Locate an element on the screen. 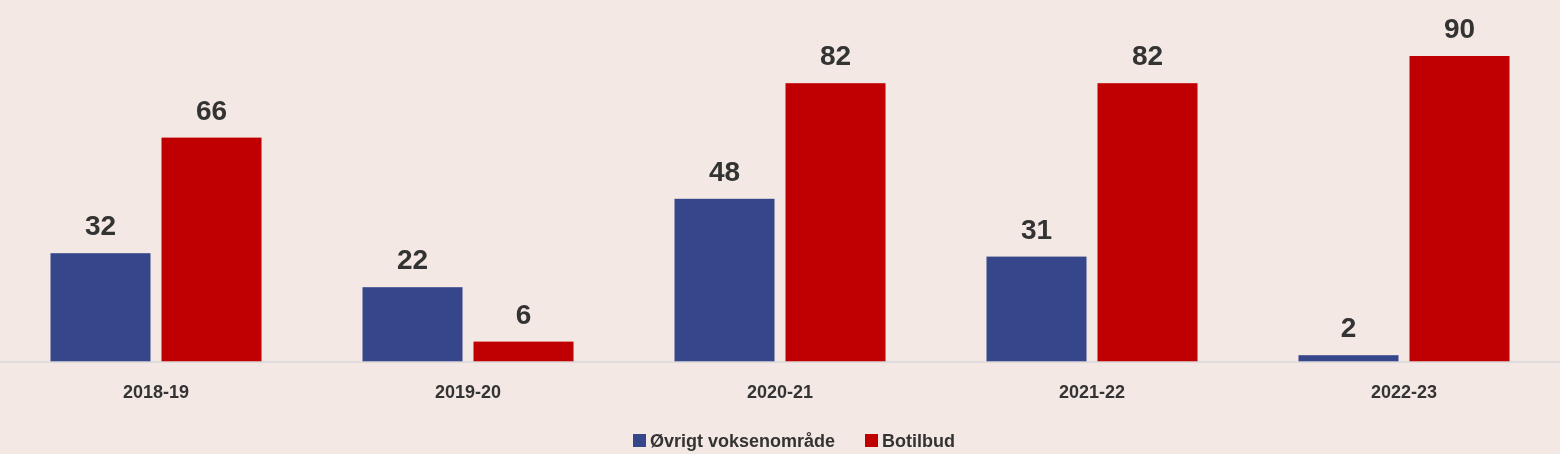  x-tick-label: 2020-21 is located at coordinates (780, 392).